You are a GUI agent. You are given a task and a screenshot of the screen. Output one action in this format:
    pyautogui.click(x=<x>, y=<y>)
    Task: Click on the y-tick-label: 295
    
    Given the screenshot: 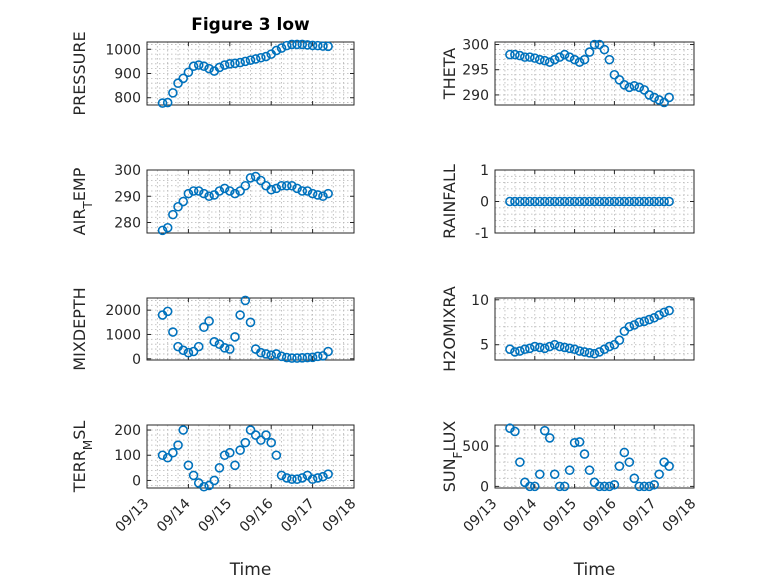 What is the action you would take?
    pyautogui.click(x=475, y=71)
    